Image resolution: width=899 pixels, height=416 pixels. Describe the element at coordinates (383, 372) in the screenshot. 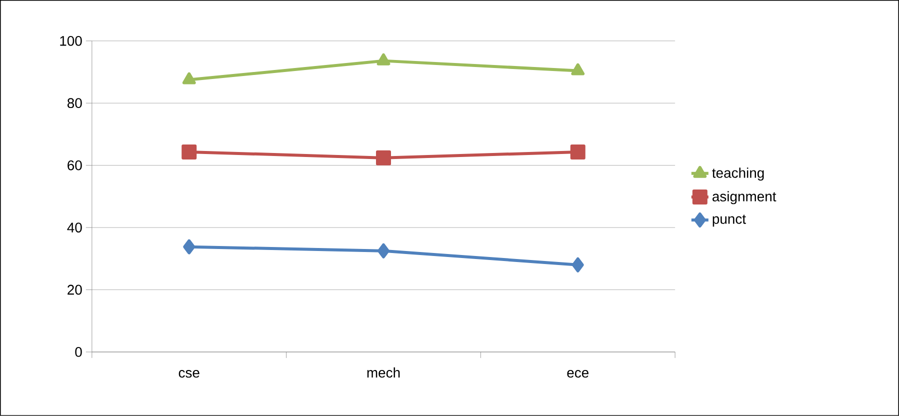

I see `x-tick-label: mech` at that location.